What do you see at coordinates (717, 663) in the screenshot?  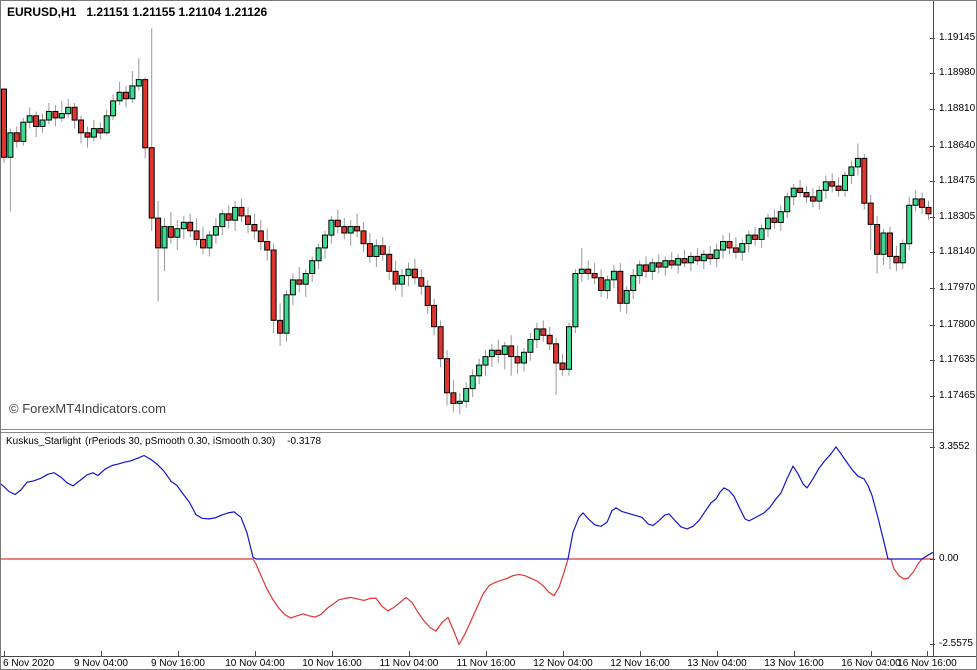 I see `time-axis-label: 13 Nov 04:00` at bounding box center [717, 663].